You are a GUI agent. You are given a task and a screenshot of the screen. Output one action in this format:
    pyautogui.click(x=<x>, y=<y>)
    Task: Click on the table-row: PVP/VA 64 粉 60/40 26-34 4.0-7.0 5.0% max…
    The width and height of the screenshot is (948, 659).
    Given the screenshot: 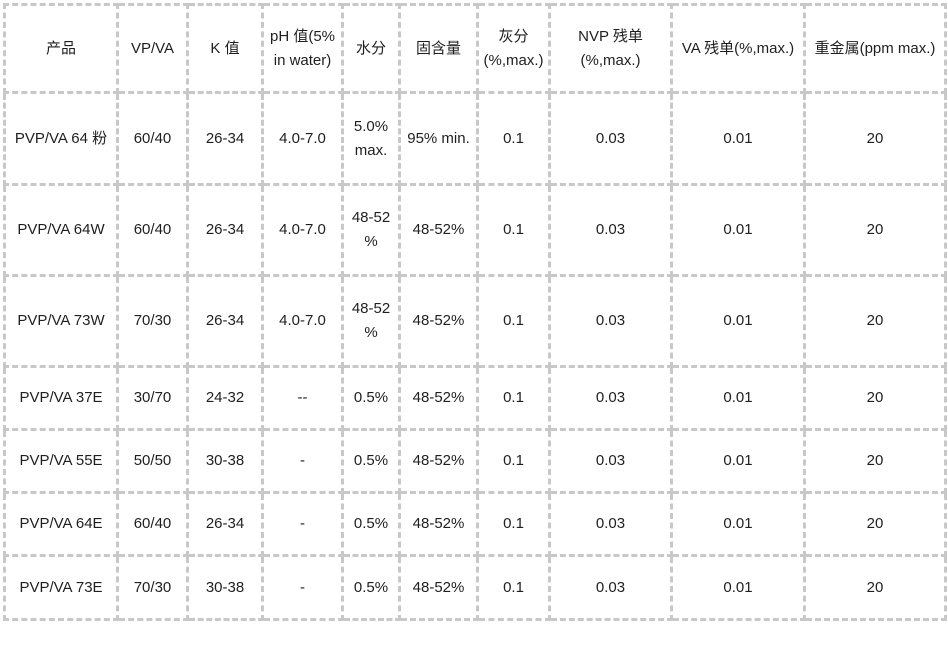 What is the action you would take?
    pyautogui.click(x=475, y=138)
    